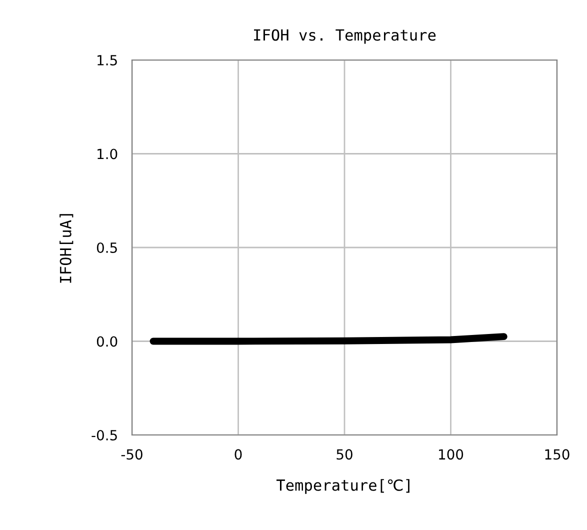 Image resolution: width=587 pixels, height=530 pixels. I want to click on x-tick-label: -50, so click(131, 454).